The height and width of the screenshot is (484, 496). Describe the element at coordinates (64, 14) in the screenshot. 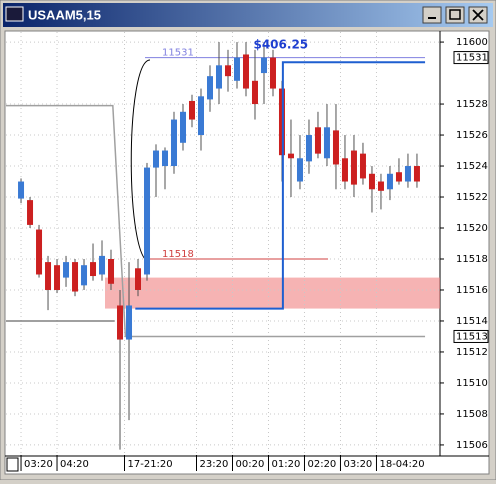

I see `window-title: USAAM5,15` at that location.